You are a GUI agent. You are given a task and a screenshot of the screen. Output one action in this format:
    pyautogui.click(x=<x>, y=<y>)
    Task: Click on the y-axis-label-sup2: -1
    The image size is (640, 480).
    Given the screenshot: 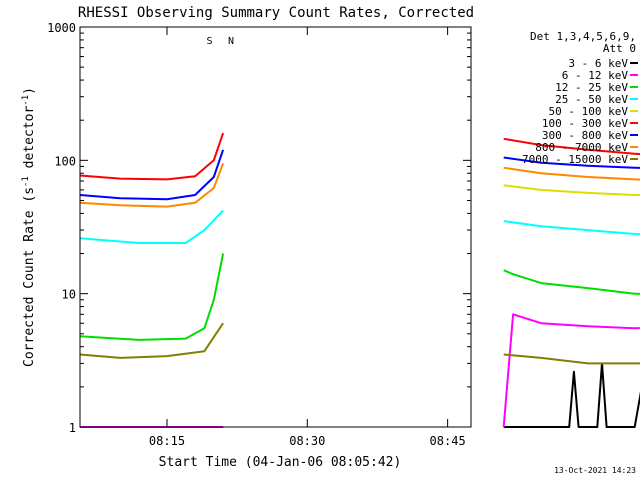 What is the action you would take?
    pyautogui.click(x=26, y=100)
    